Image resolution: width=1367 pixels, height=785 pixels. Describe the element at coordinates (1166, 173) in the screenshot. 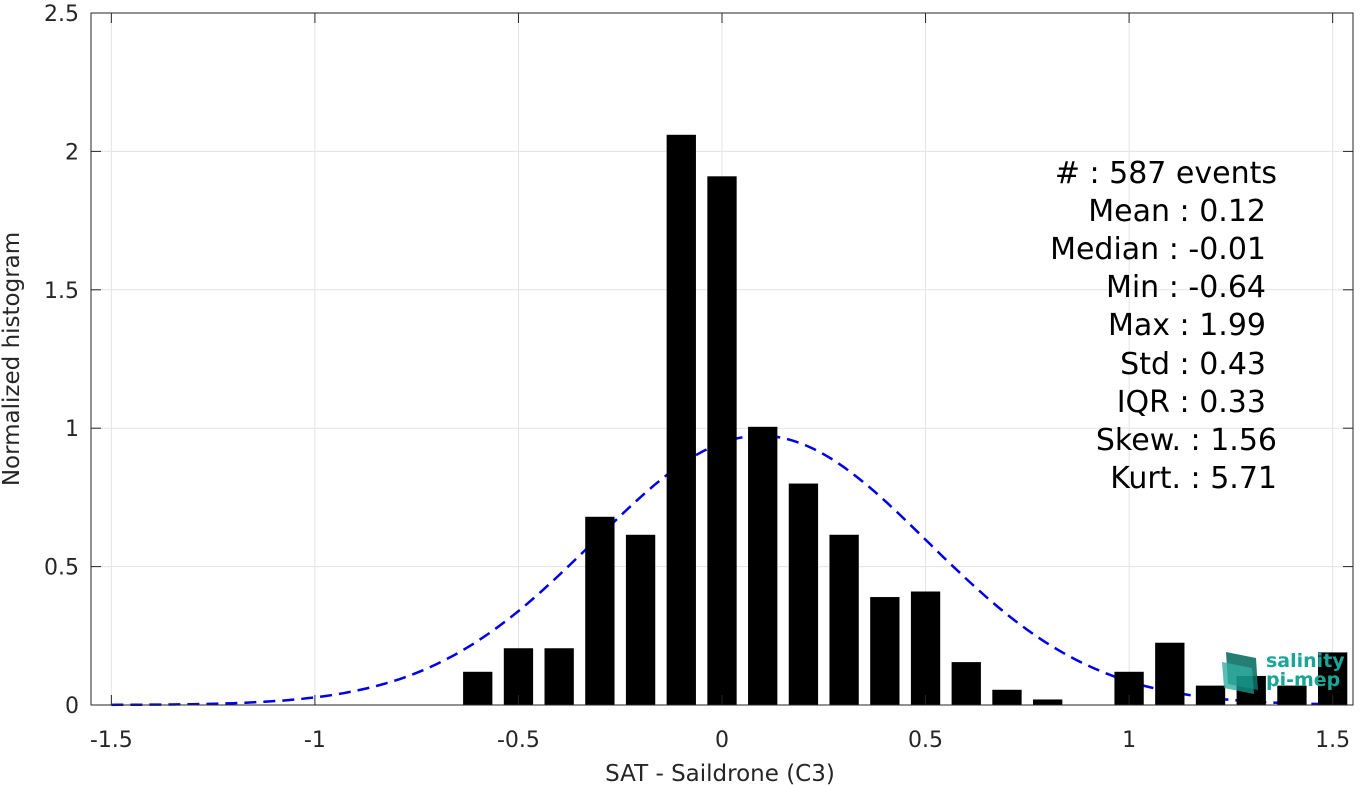

I see `stats-count: # : 587 events` at that location.